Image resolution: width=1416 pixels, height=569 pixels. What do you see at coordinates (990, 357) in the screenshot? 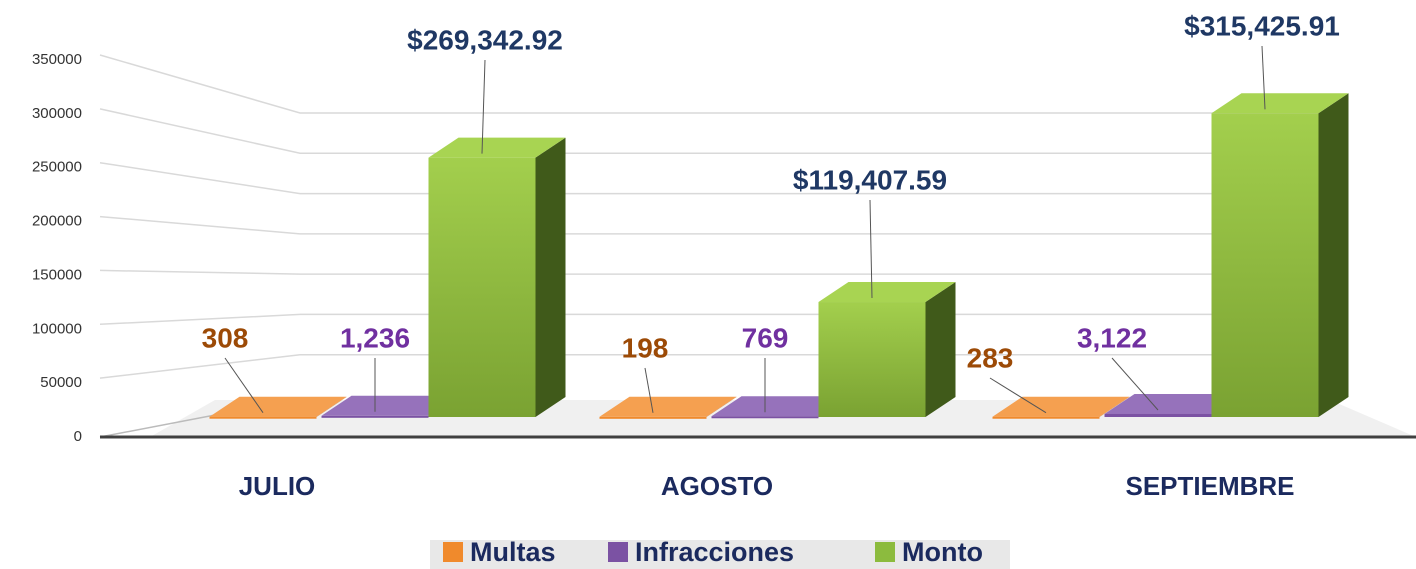
I see `data-label: 283` at bounding box center [990, 357].